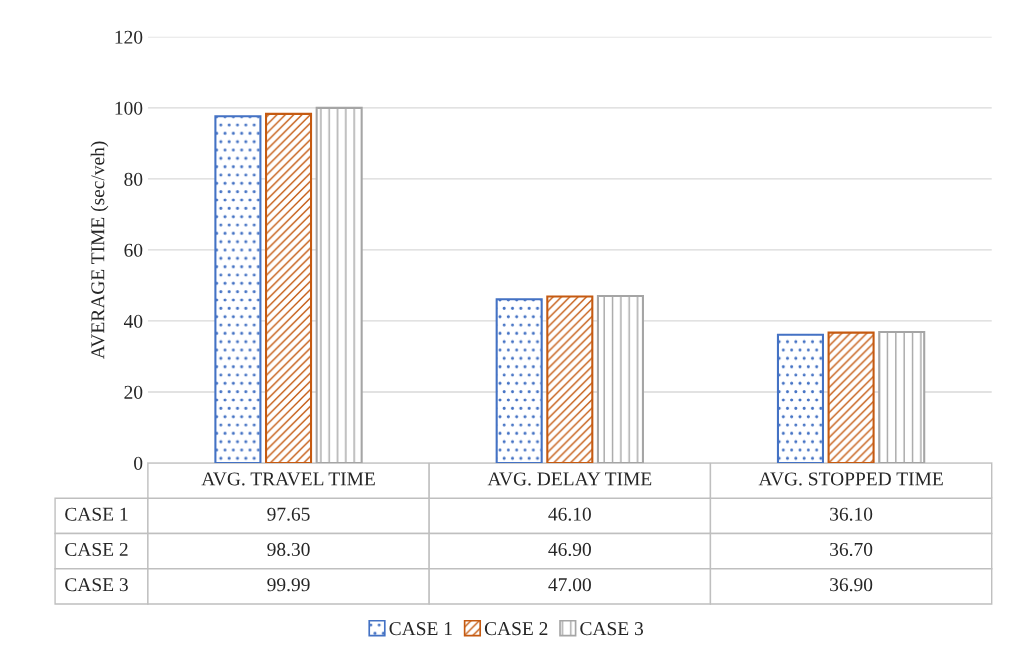 This screenshot has width=1013, height=670. Describe the element at coordinates (850, 479) in the screenshot. I see `x-tick-label: AVG. STOPPED TIME` at that location.